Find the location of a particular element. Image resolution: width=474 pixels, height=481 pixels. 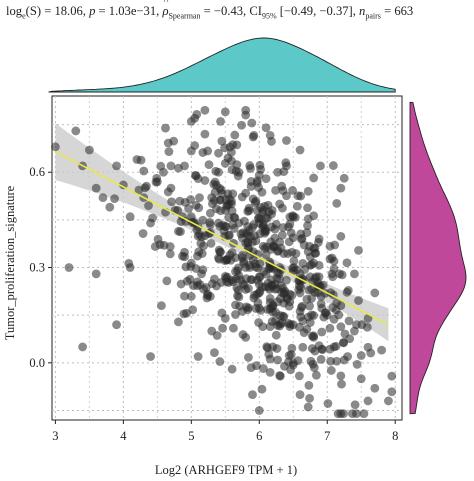

stats-rho-sub: Spearman is located at coordinates (184, 16).